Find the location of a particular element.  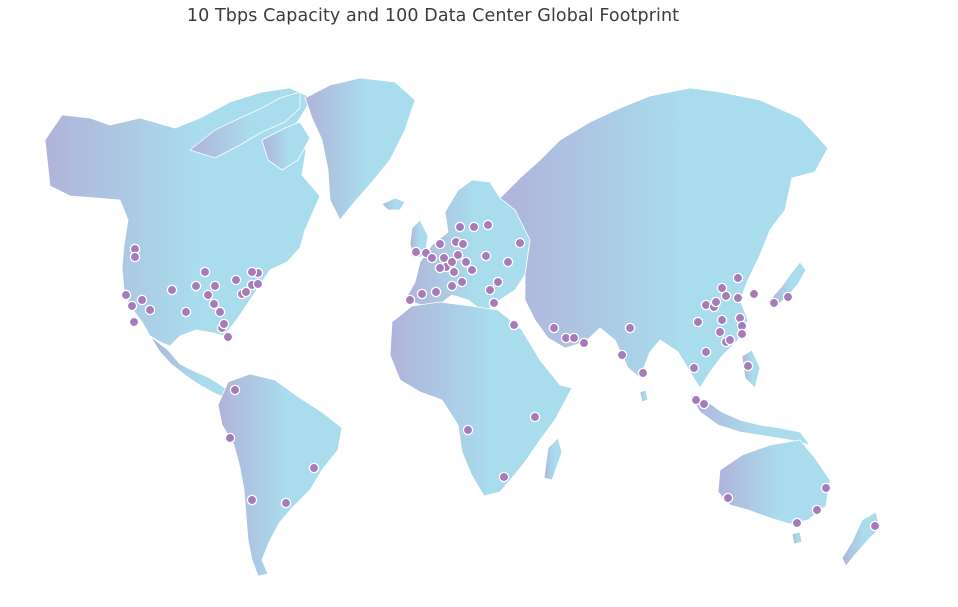

landmass-africa is located at coordinates (481, 399).